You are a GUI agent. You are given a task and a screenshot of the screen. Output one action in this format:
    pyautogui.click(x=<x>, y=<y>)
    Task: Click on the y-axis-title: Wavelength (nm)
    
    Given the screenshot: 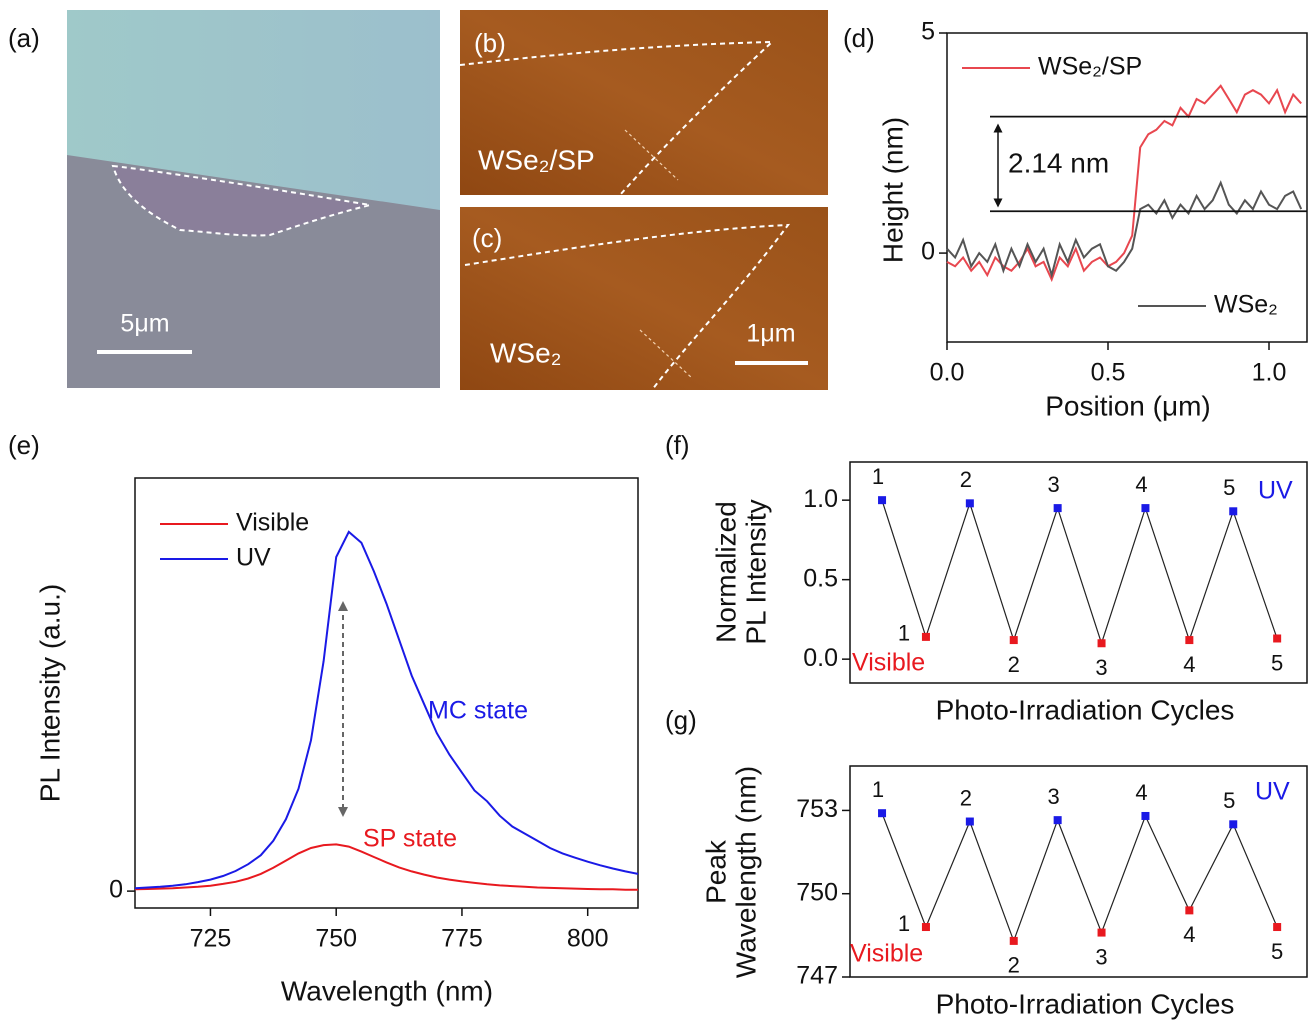 What is the action you would take?
    pyautogui.click(x=745, y=872)
    